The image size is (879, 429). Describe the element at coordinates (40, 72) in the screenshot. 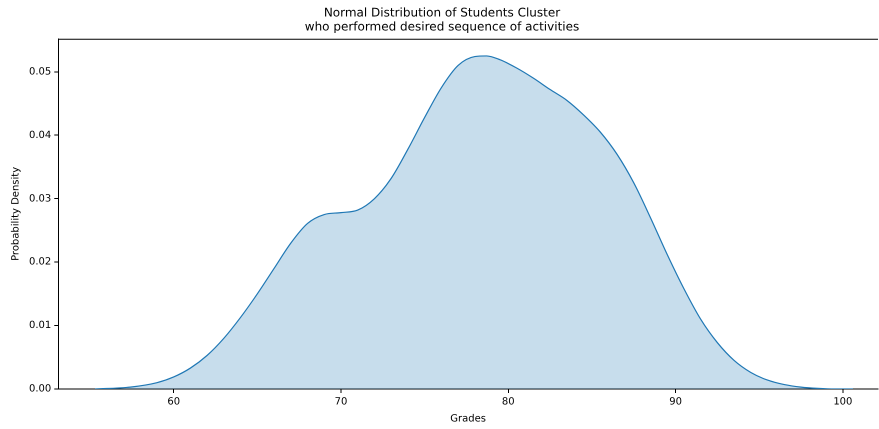

I see `y-tick-label: 0.05` at that location.